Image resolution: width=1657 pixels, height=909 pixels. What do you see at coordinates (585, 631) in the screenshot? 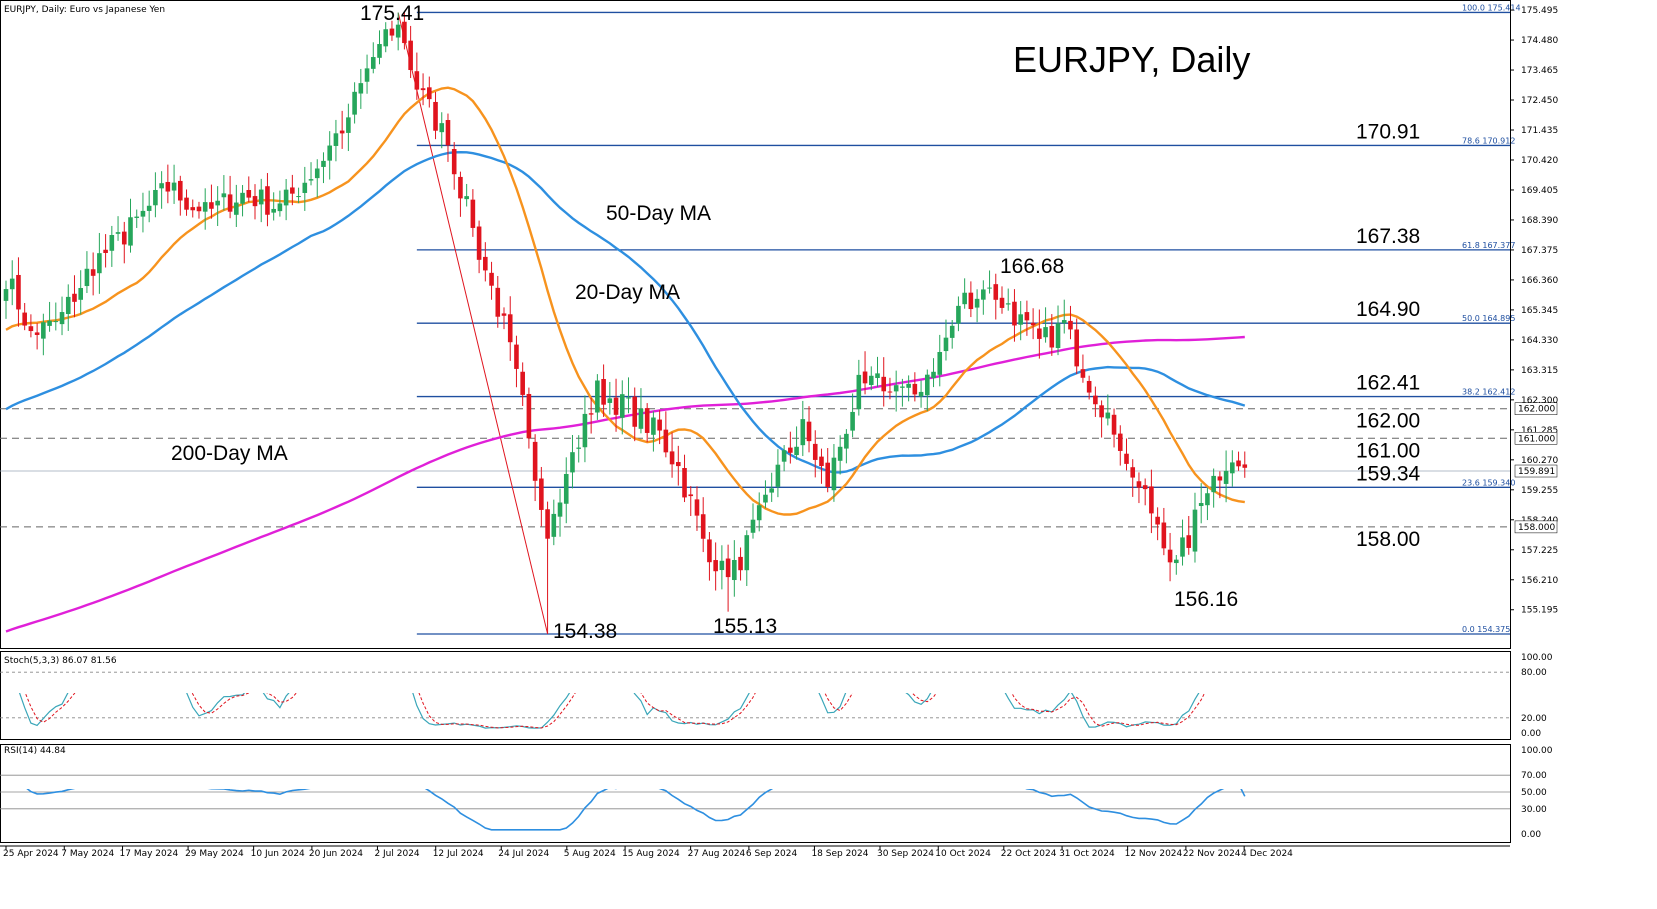
I see `annotation-low-aug: 154.38` at bounding box center [585, 631].